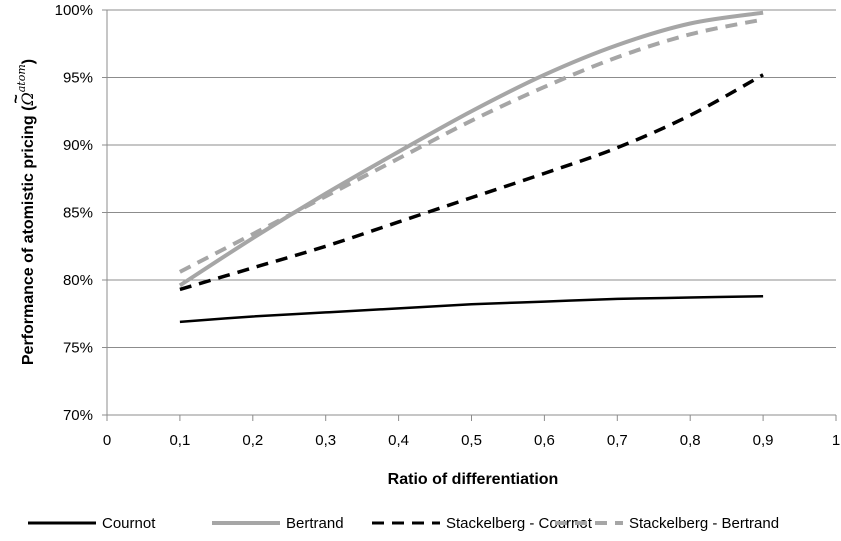 The image size is (841, 541). What do you see at coordinates (473, 479) in the screenshot?
I see `x-axis-title: Ratio of differentiation` at bounding box center [473, 479].